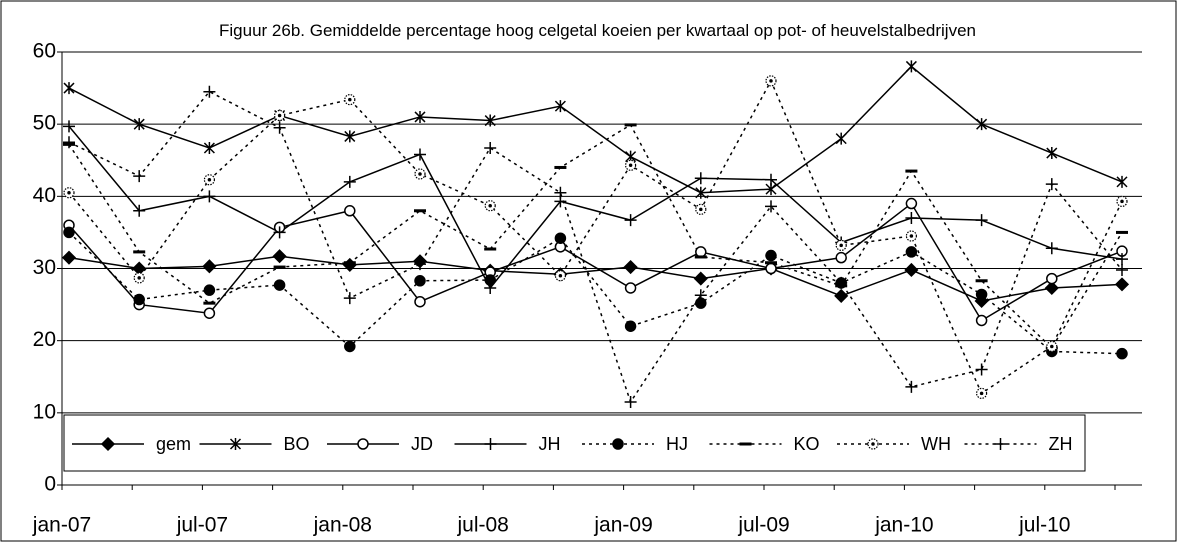 This screenshot has height=542, width=1177. I want to click on y-tick-label: 50, so click(44, 123).